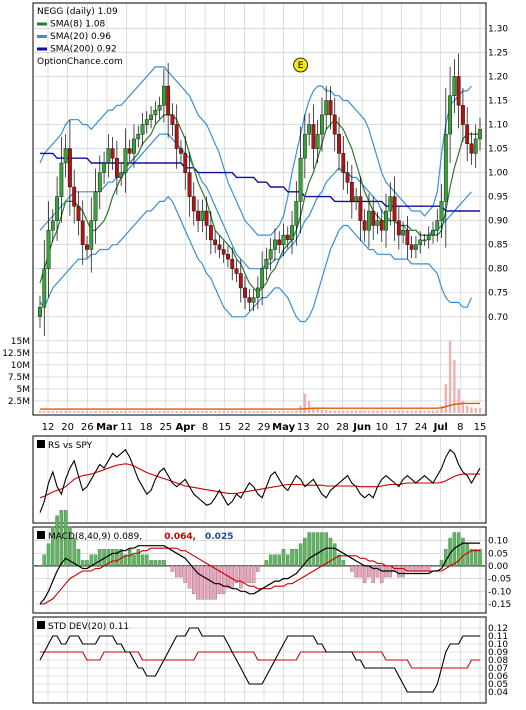 The image size is (526, 710). Describe the element at coordinates (186, 427) in the screenshot. I see `date-tick-label: Apr` at that location.